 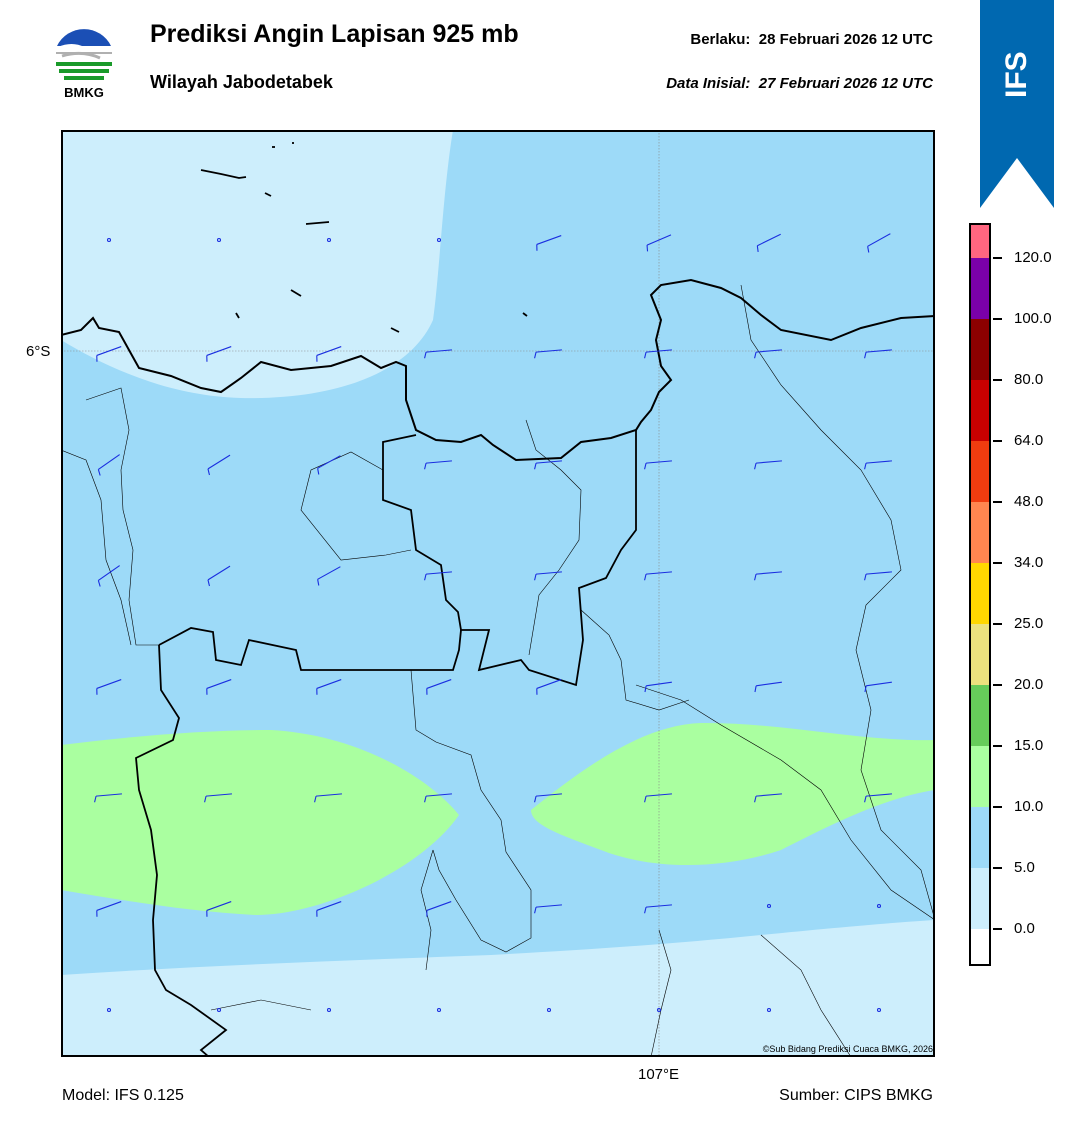 What do you see at coordinates (733, 793) in the screenshot?
I see `wind-band-10-15-east` at bounding box center [733, 793].